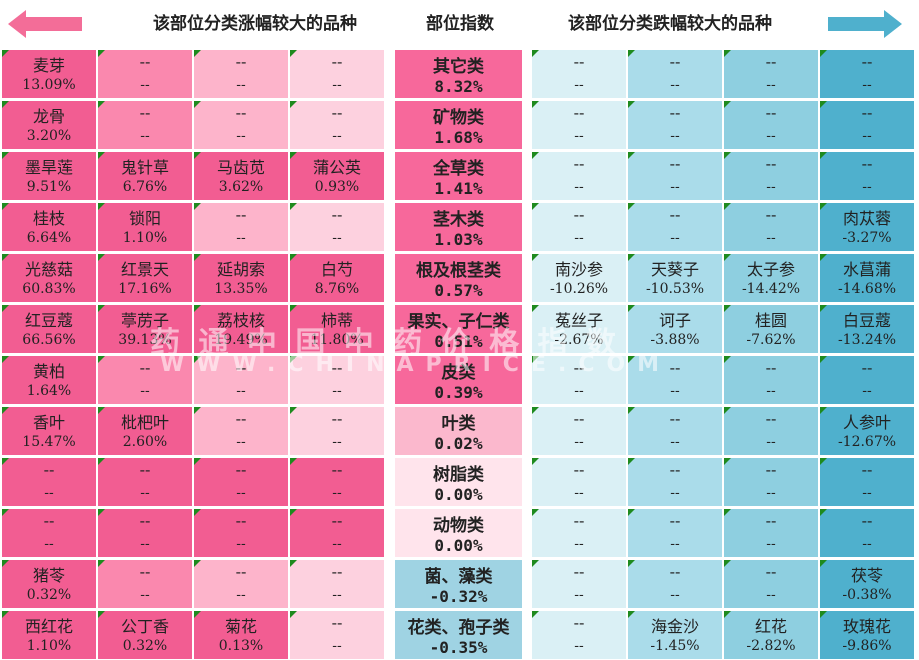 The height and width of the screenshot is (660, 919). What do you see at coordinates (144, 269) in the screenshot?
I see `herb-name: 红景天` at bounding box center [144, 269].